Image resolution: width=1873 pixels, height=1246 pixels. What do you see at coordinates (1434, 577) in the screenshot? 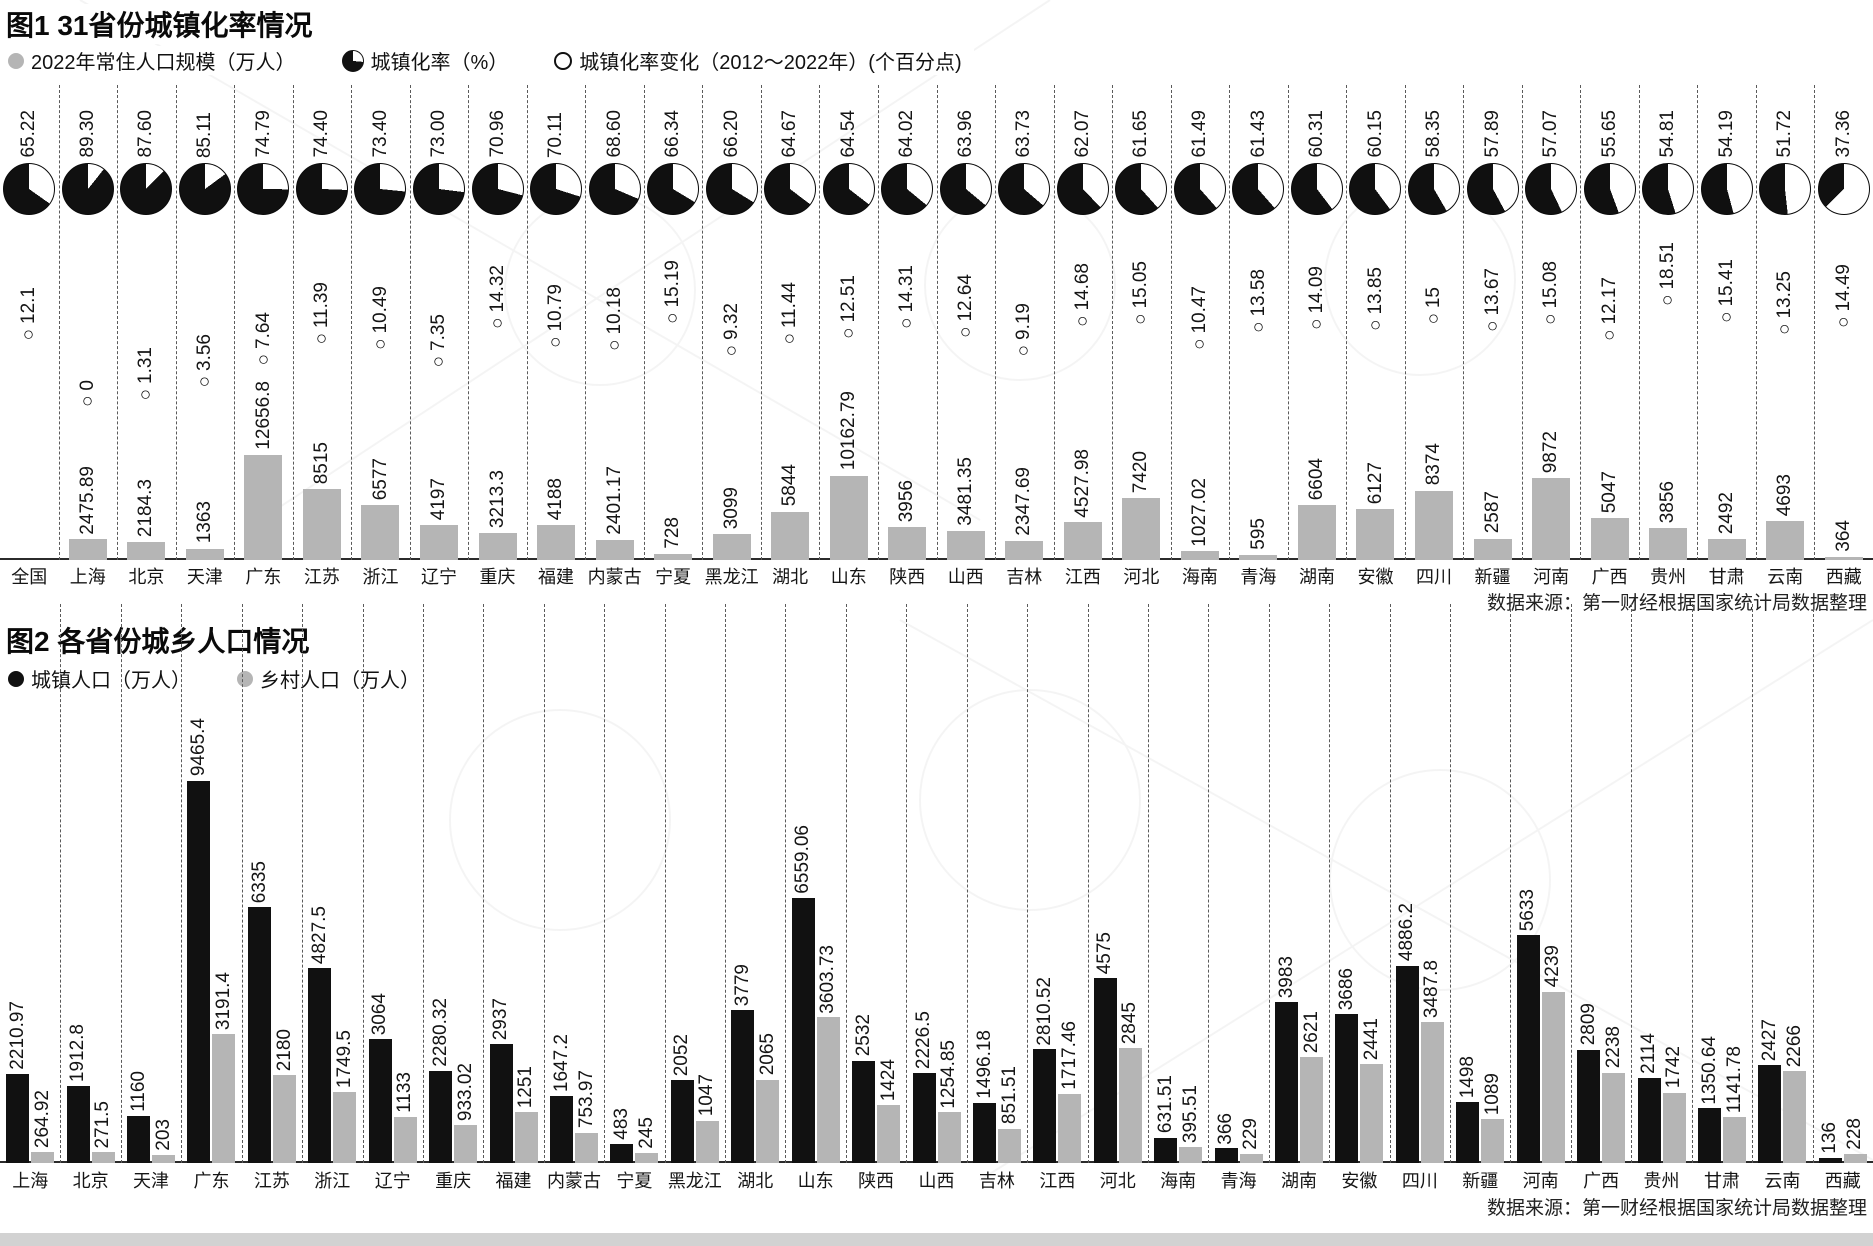
I see `province-label: 四川` at bounding box center [1434, 577].